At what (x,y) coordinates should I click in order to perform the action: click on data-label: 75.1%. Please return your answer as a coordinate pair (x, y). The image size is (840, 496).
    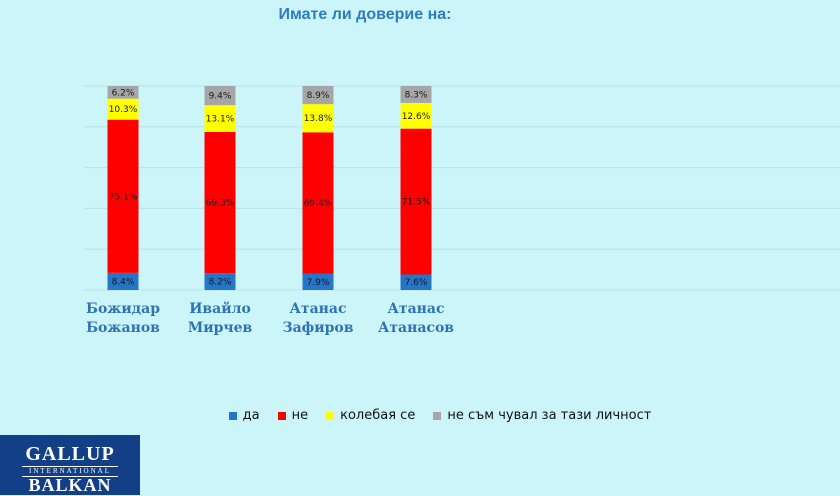
    Looking at the image, I should click on (123, 197).